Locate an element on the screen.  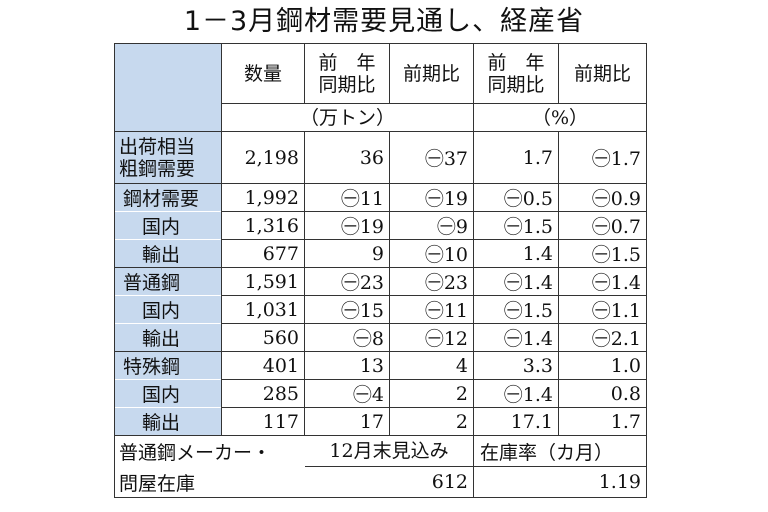
row-label-ordinary-steel: 普通鋼 is located at coordinates (168, 281).